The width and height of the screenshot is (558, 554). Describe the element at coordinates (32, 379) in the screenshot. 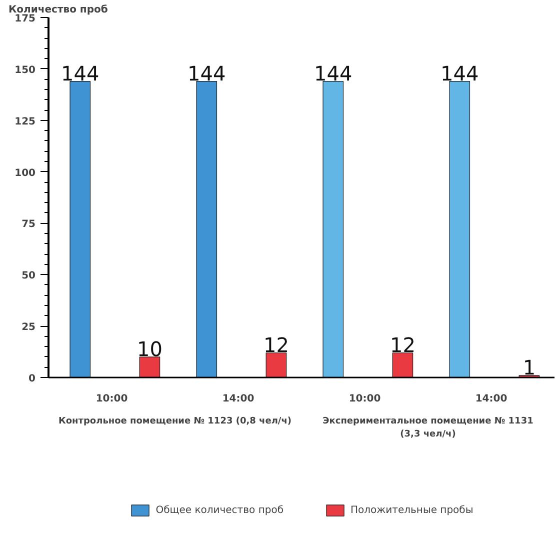

I see `y-tick-label: 0` at that location.